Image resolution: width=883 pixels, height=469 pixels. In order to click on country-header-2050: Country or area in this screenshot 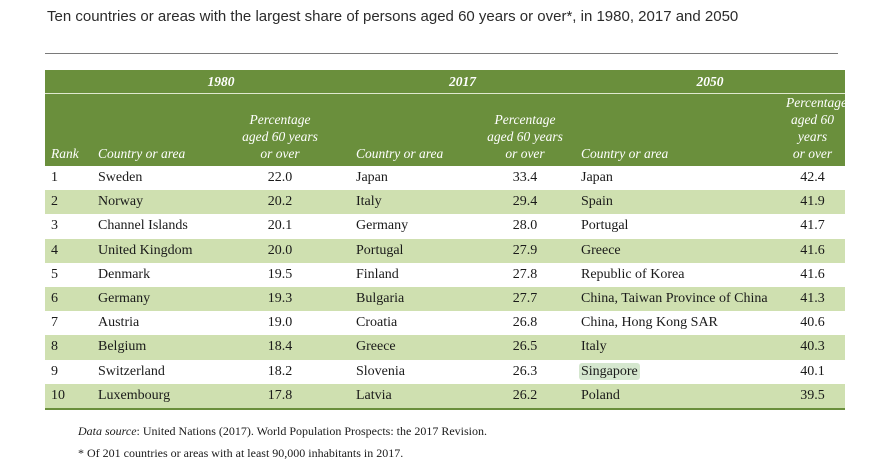, I will do `click(677, 130)`.